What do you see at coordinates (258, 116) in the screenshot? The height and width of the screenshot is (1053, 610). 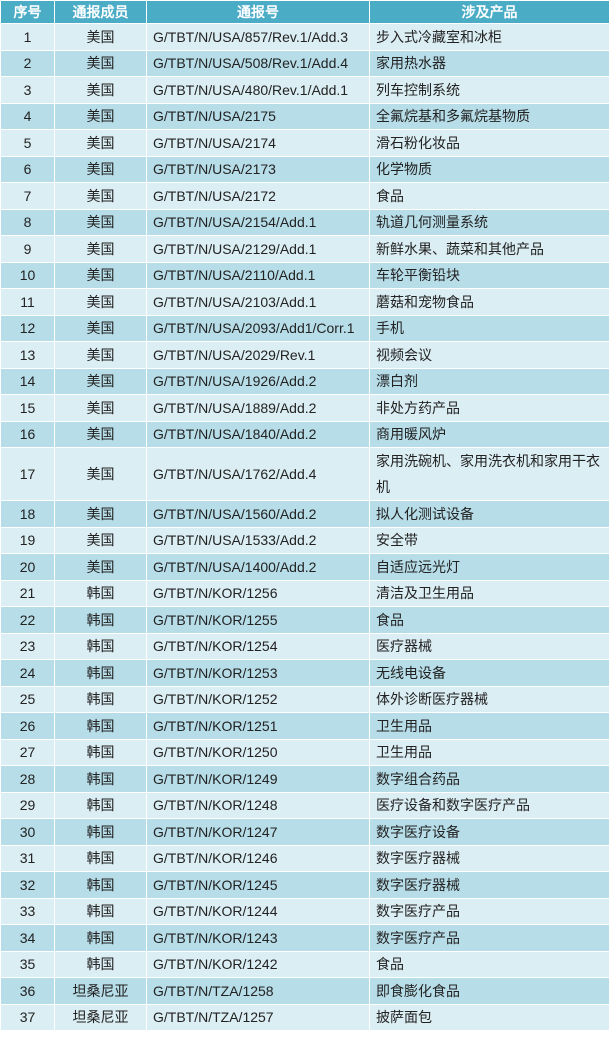 I see `cell-notification-no: G/TBT/N/USA/2175` at bounding box center [258, 116].